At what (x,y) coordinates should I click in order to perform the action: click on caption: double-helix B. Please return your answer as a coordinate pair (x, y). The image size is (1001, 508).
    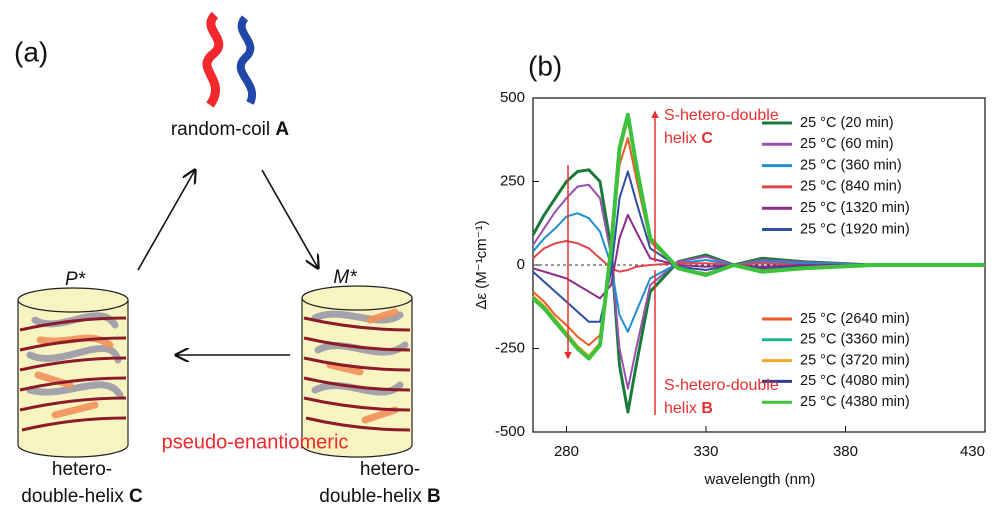
    Looking at the image, I should click on (379, 496).